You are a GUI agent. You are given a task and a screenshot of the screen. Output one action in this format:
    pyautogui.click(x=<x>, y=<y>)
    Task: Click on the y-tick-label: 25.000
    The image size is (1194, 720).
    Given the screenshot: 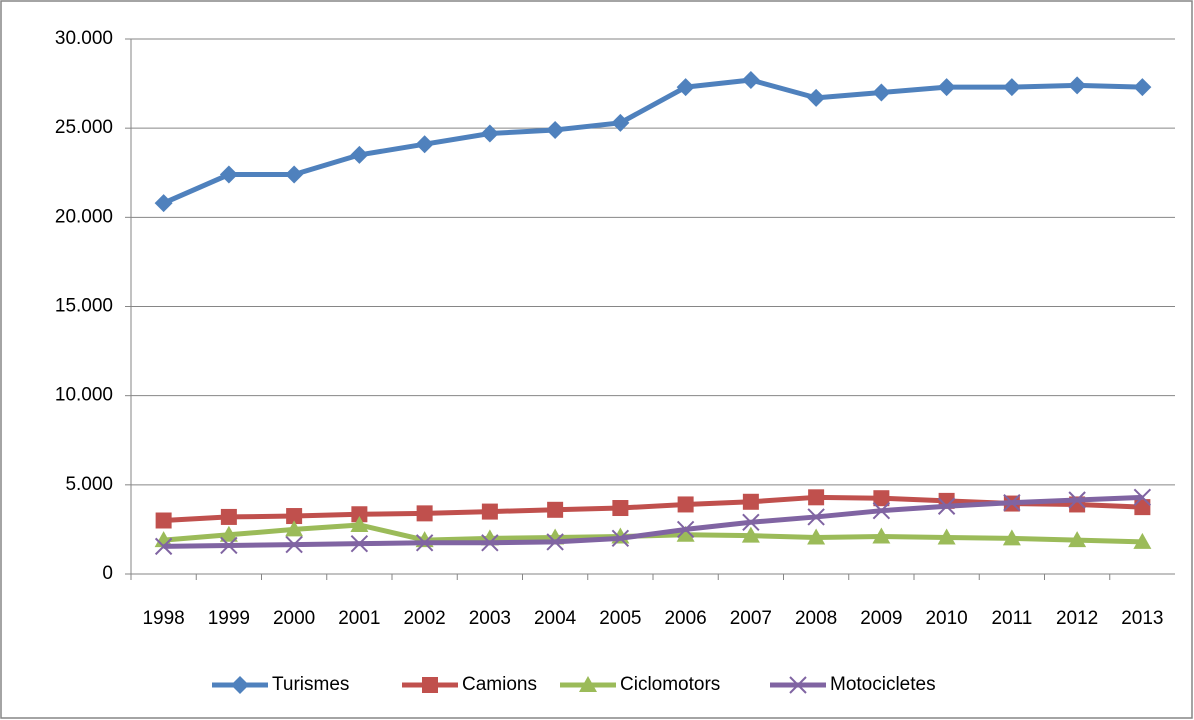 What is the action you would take?
    pyautogui.click(x=84, y=127)
    